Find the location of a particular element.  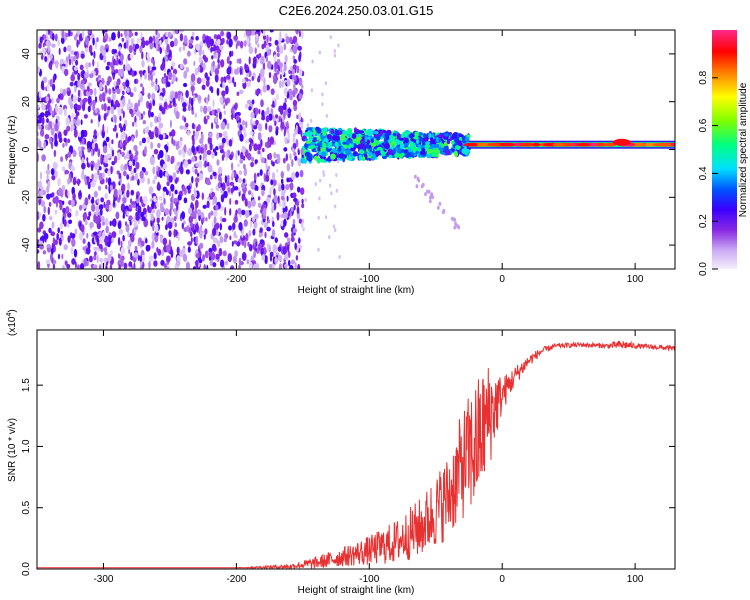

x-tick-label: -200 is located at coordinates (236, 279).